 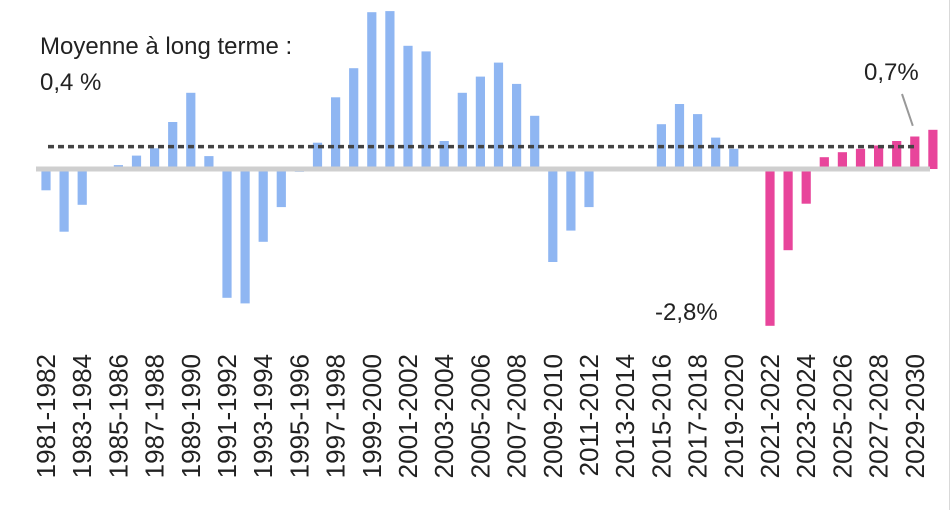 What do you see at coordinates (64, 200) in the screenshot?
I see `bar-1982` at bounding box center [64, 200].